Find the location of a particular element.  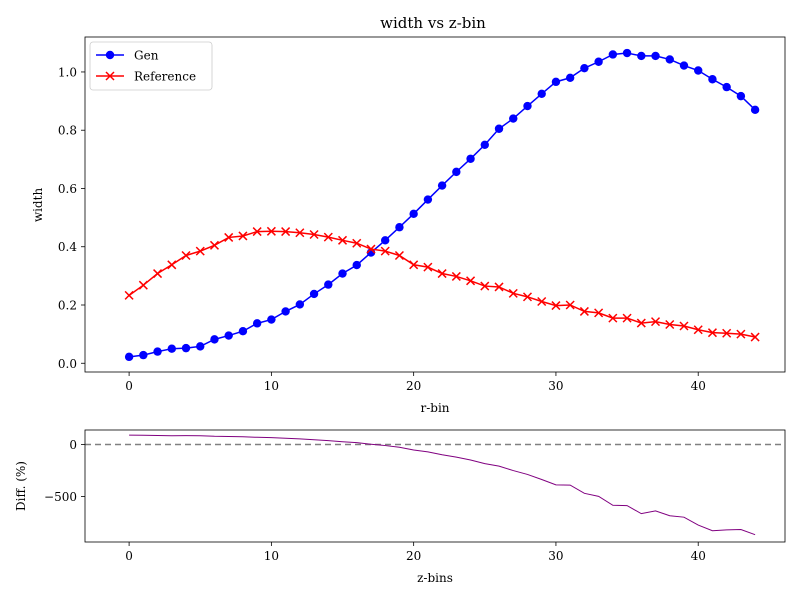

legend-gen-label: Gen is located at coordinates (146, 56).